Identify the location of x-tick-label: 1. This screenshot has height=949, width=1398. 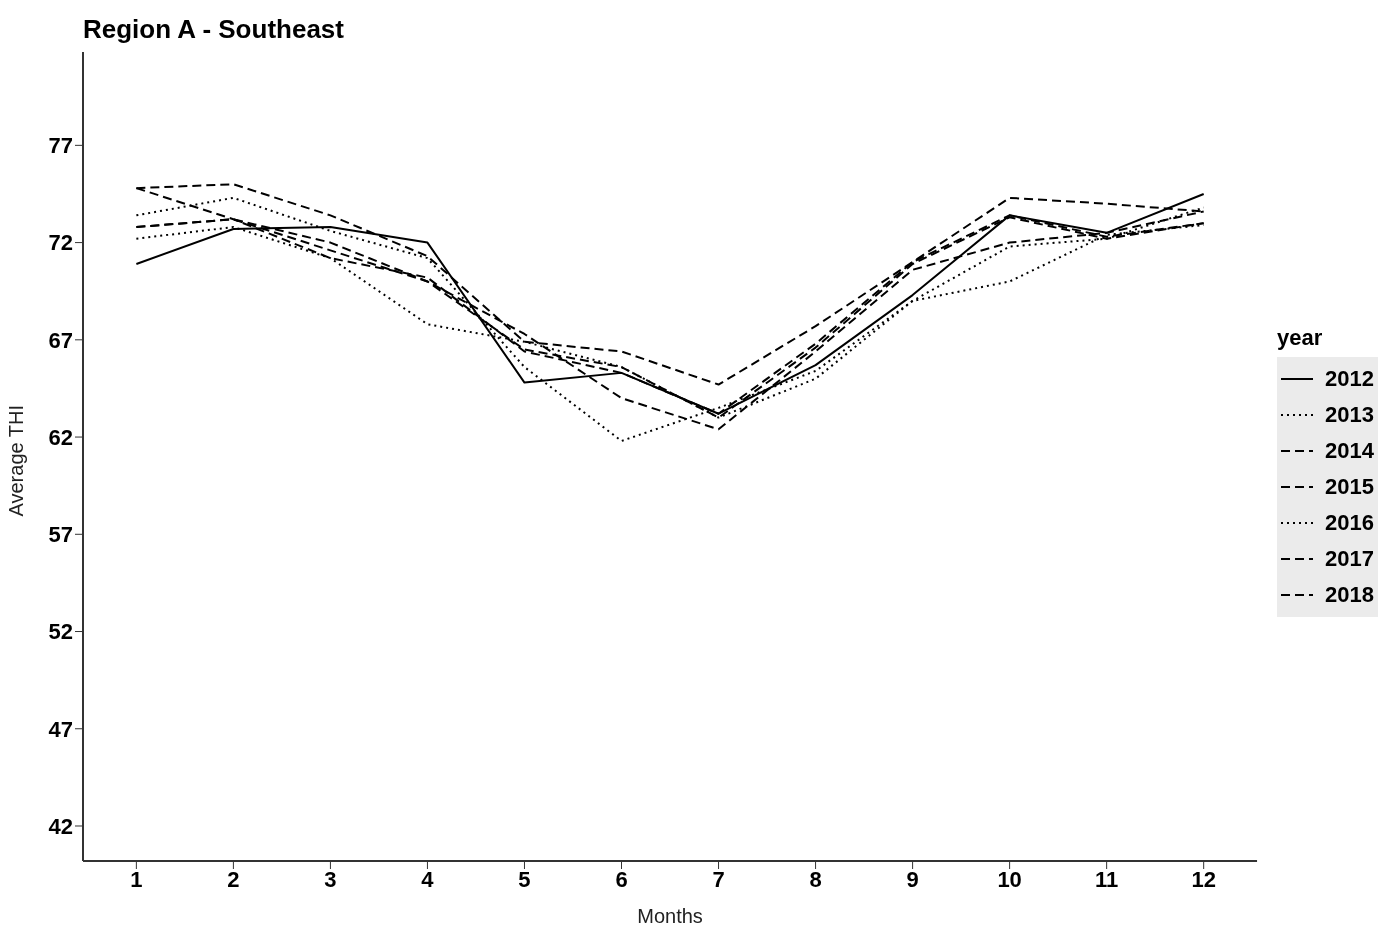
(136, 879).